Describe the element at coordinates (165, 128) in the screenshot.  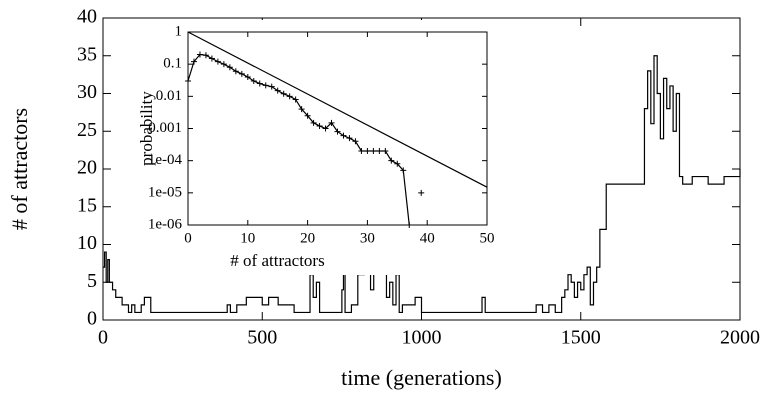
I see `y-tick-label: 0.001` at that location.